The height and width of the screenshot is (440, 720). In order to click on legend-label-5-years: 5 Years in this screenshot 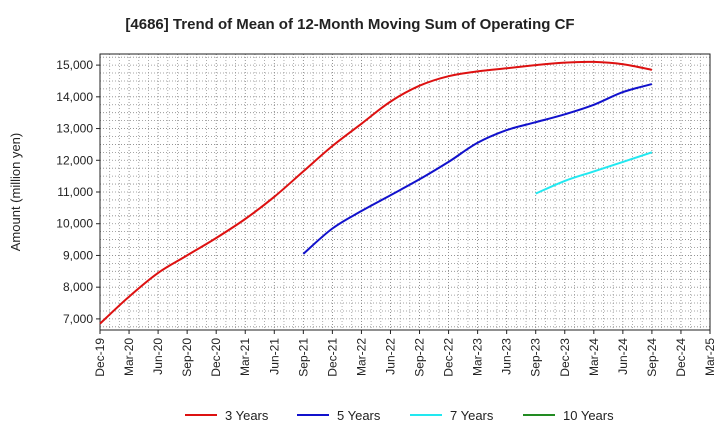, I will do `click(359, 415)`.